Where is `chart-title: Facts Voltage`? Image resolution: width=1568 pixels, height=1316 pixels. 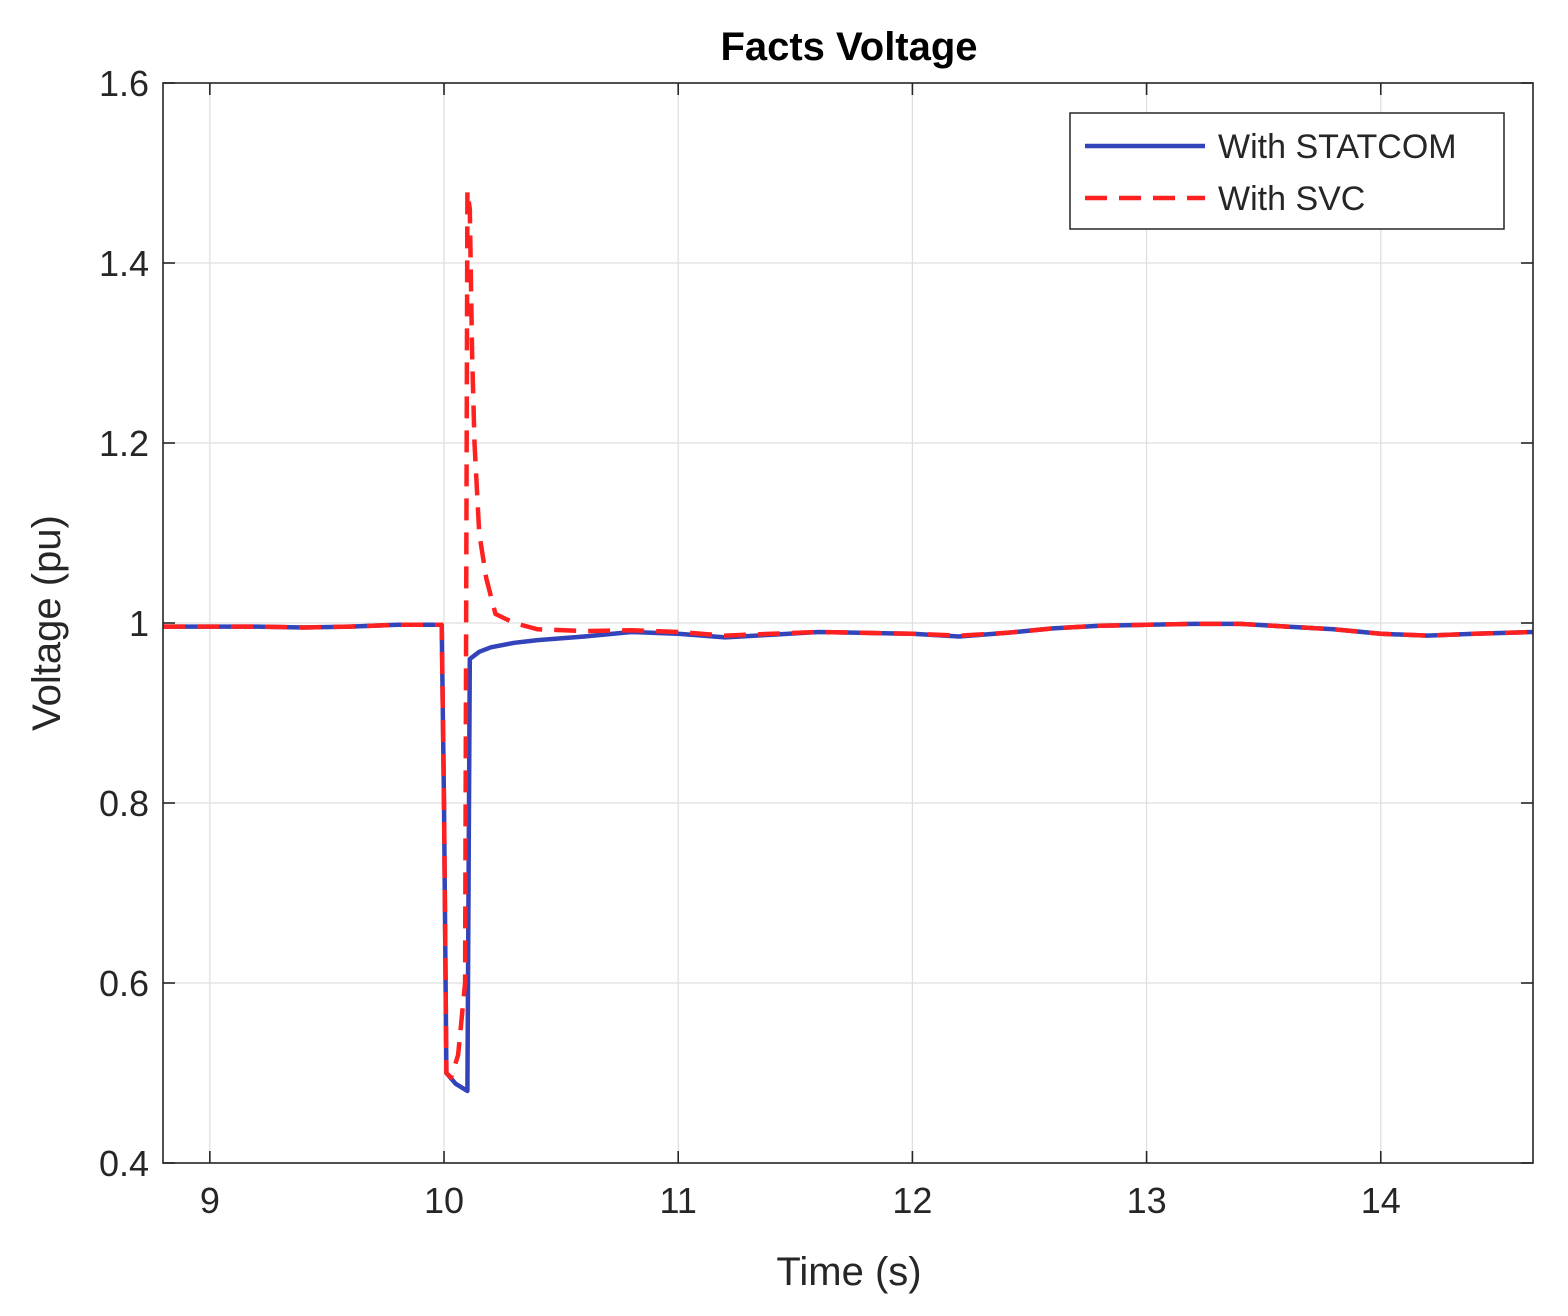
chart-title: Facts Voltage is located at coordinates (848, 47).